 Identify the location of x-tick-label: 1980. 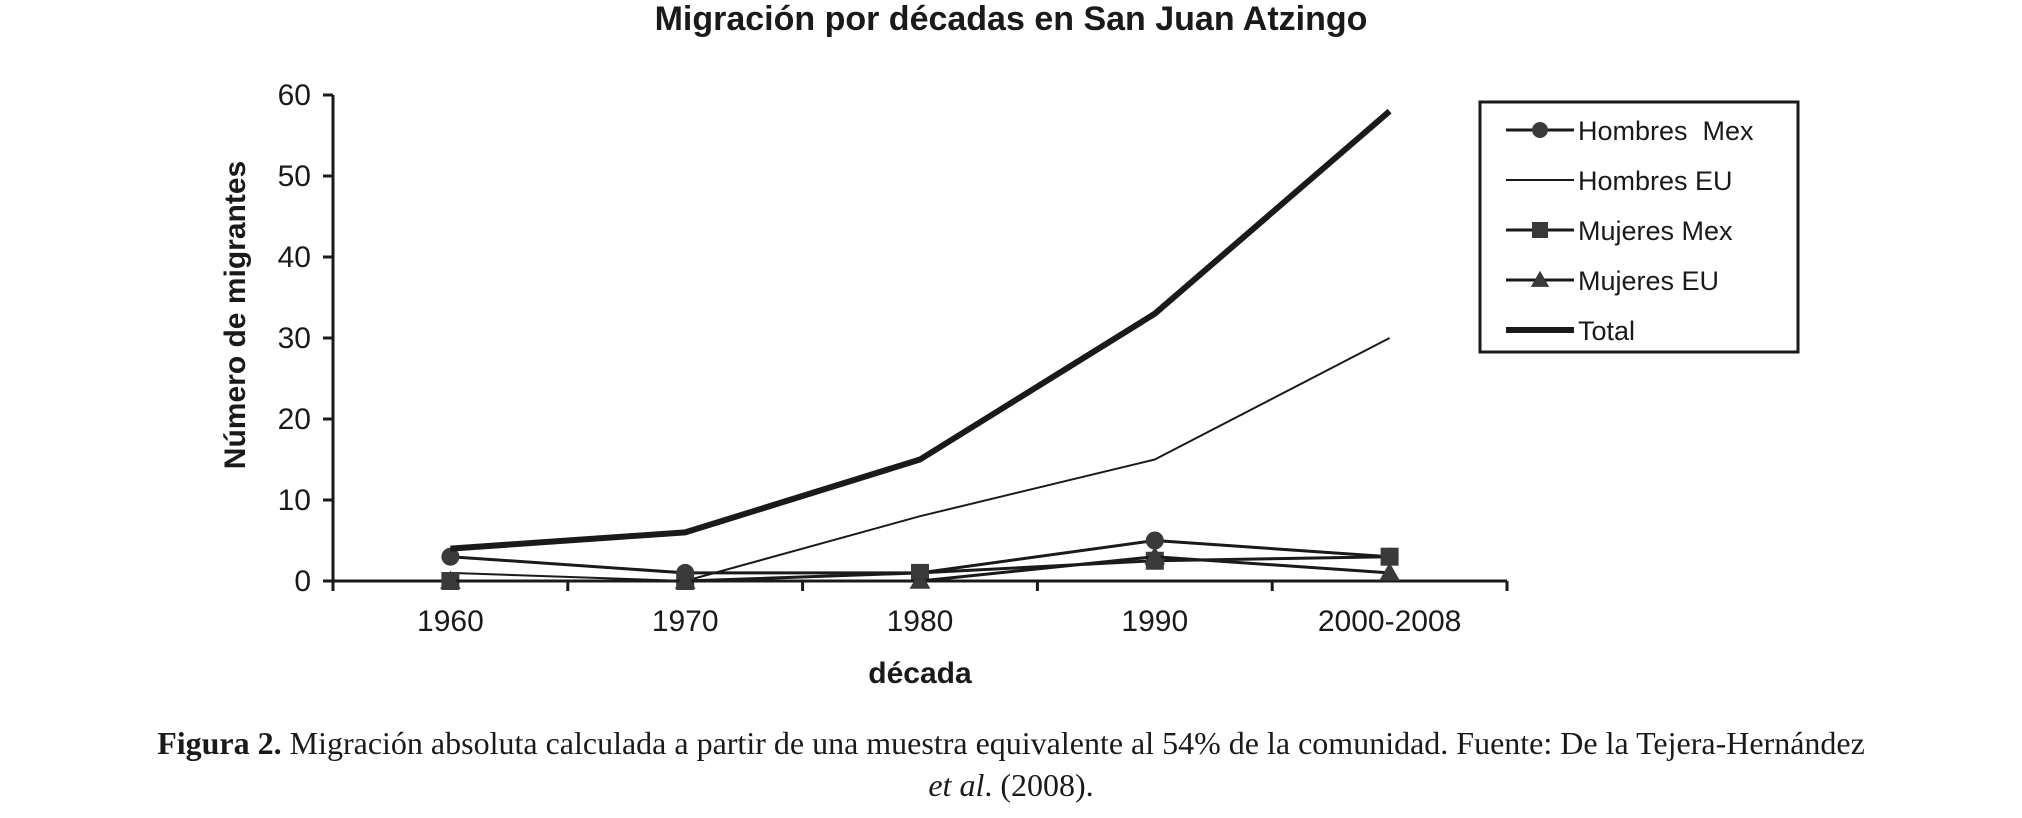
(920, 621).